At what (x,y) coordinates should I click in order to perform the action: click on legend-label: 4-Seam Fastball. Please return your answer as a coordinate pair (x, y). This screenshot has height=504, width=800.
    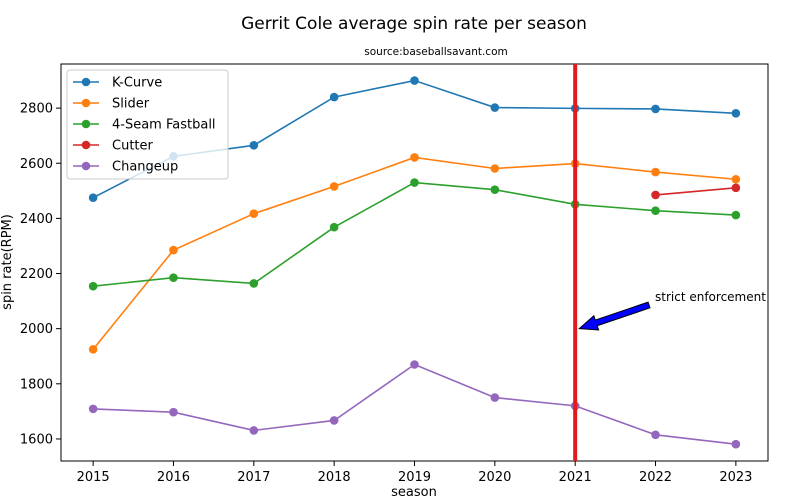
    Looking at the image, I should click on (164, 125).